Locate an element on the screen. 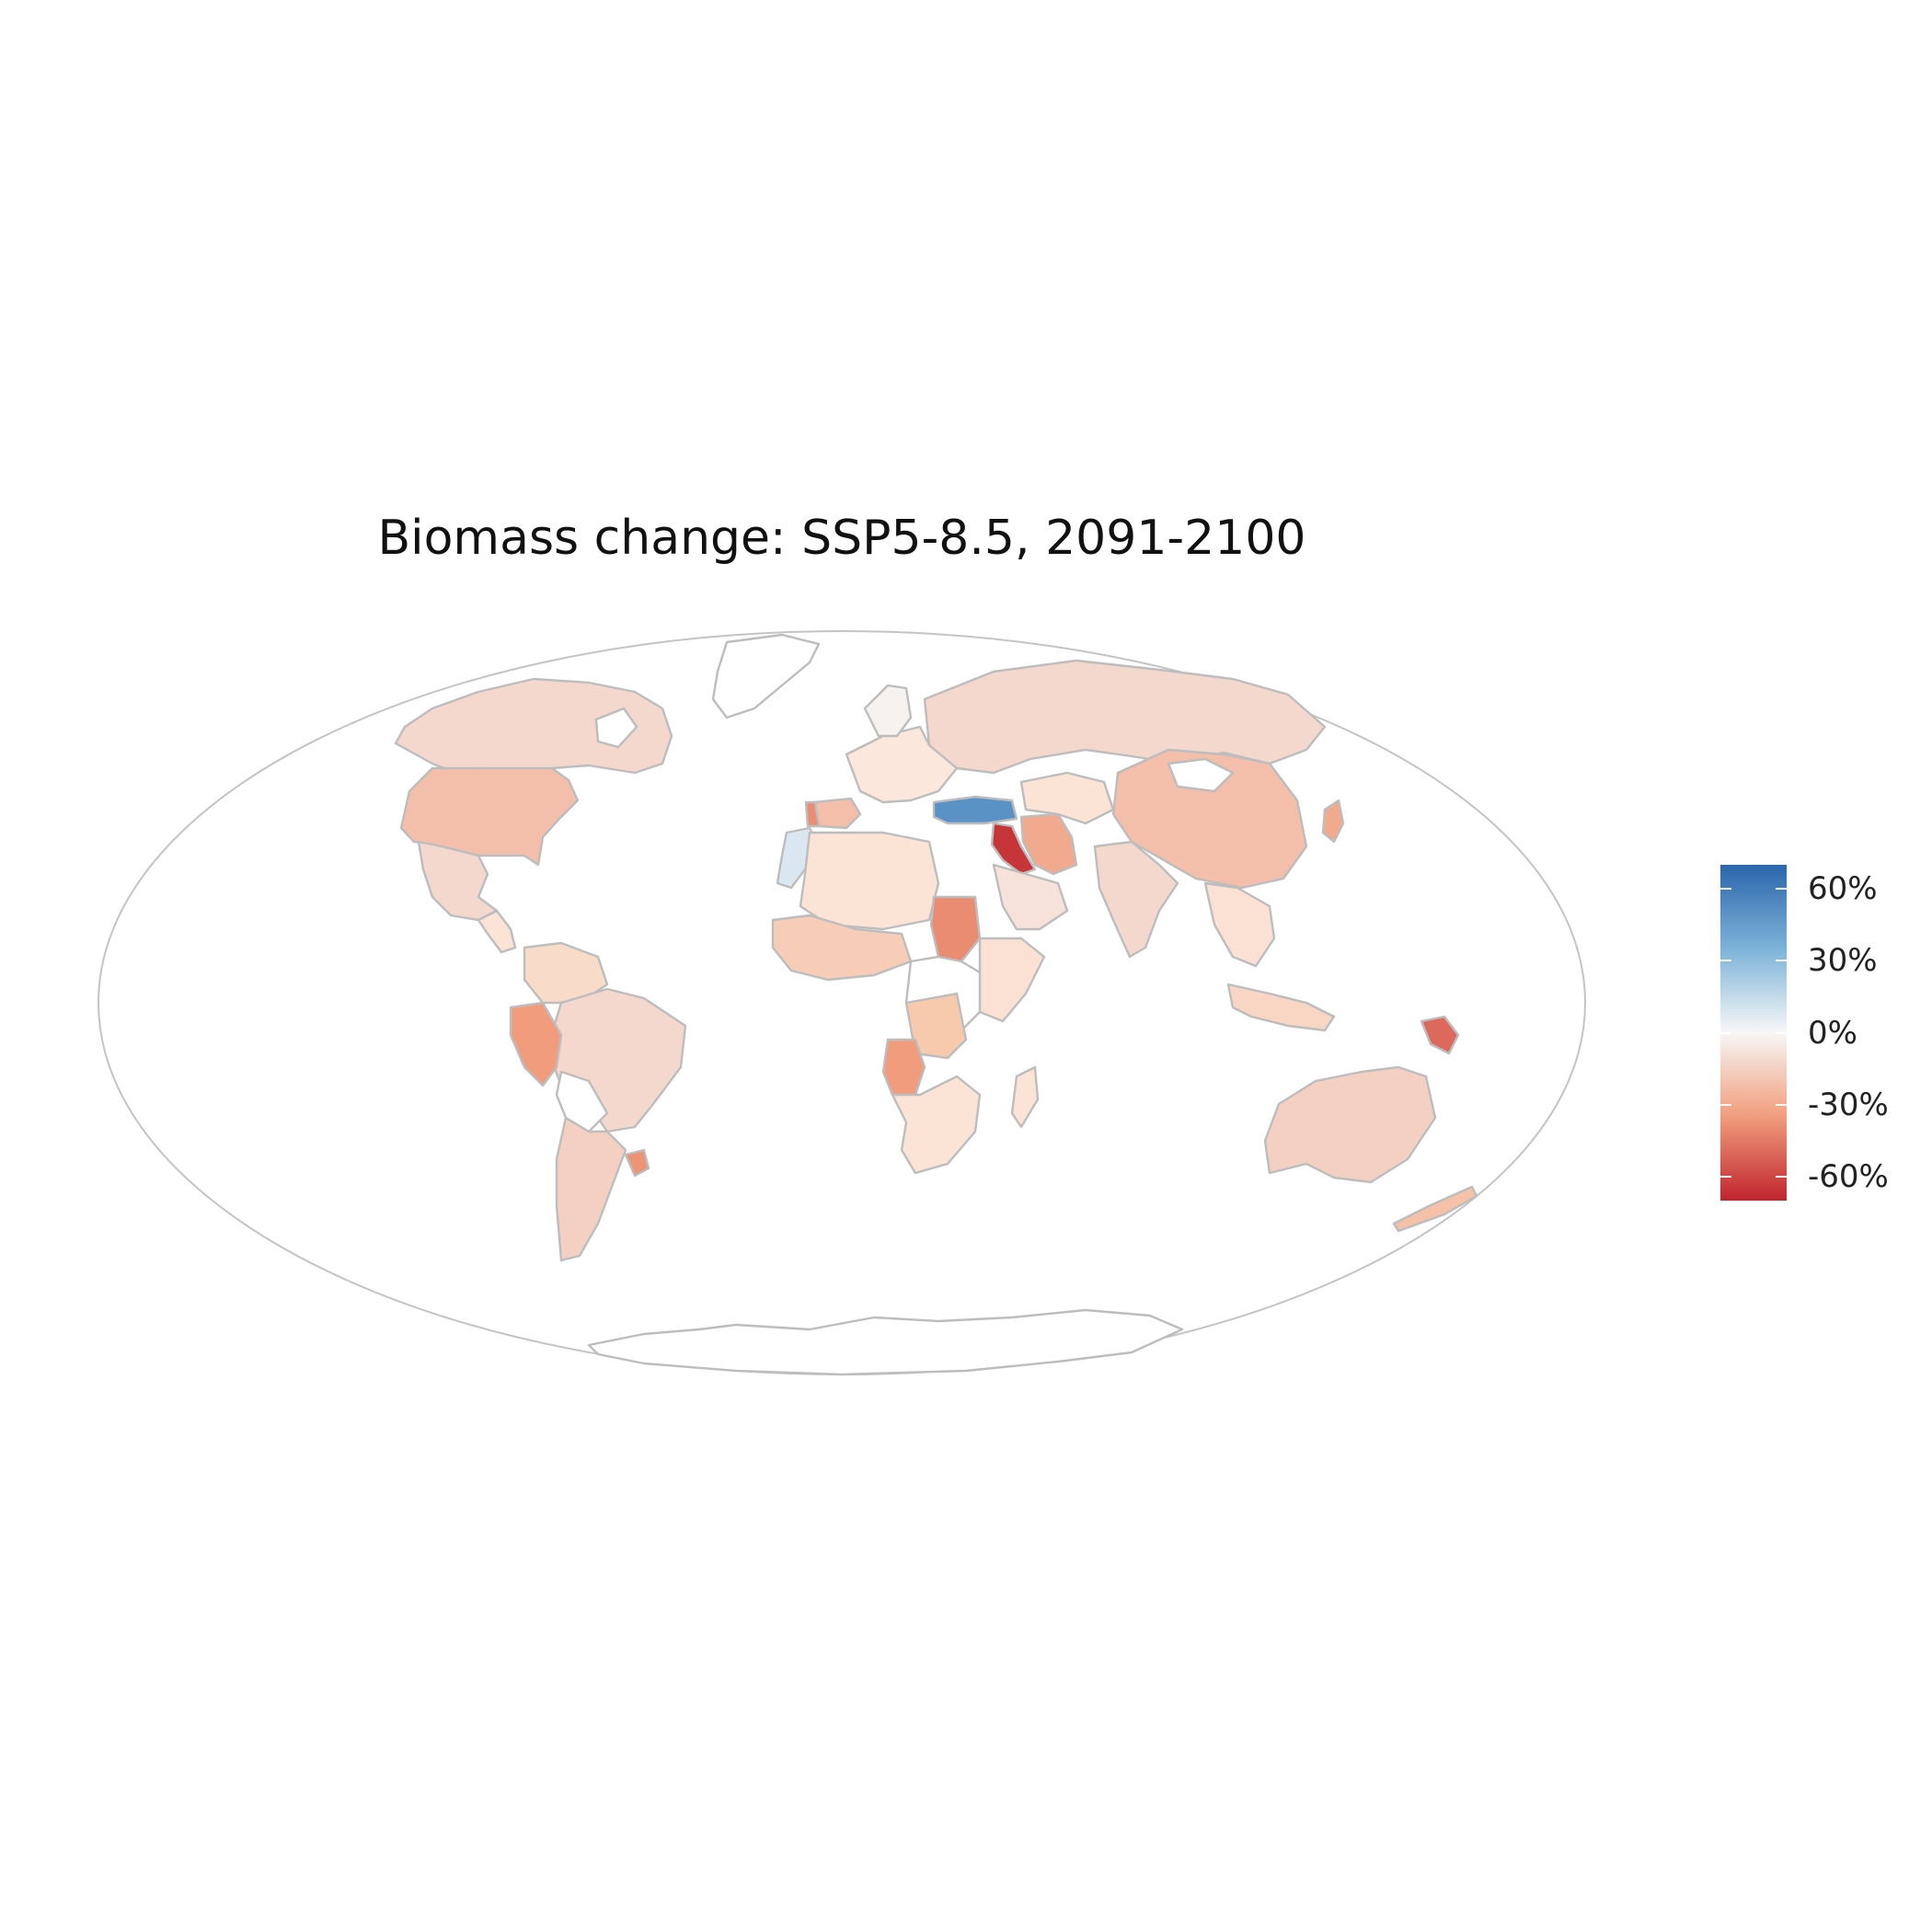 This screenshot has height=1932, width=1932. country-greenland is located at coordinates (766, 676).